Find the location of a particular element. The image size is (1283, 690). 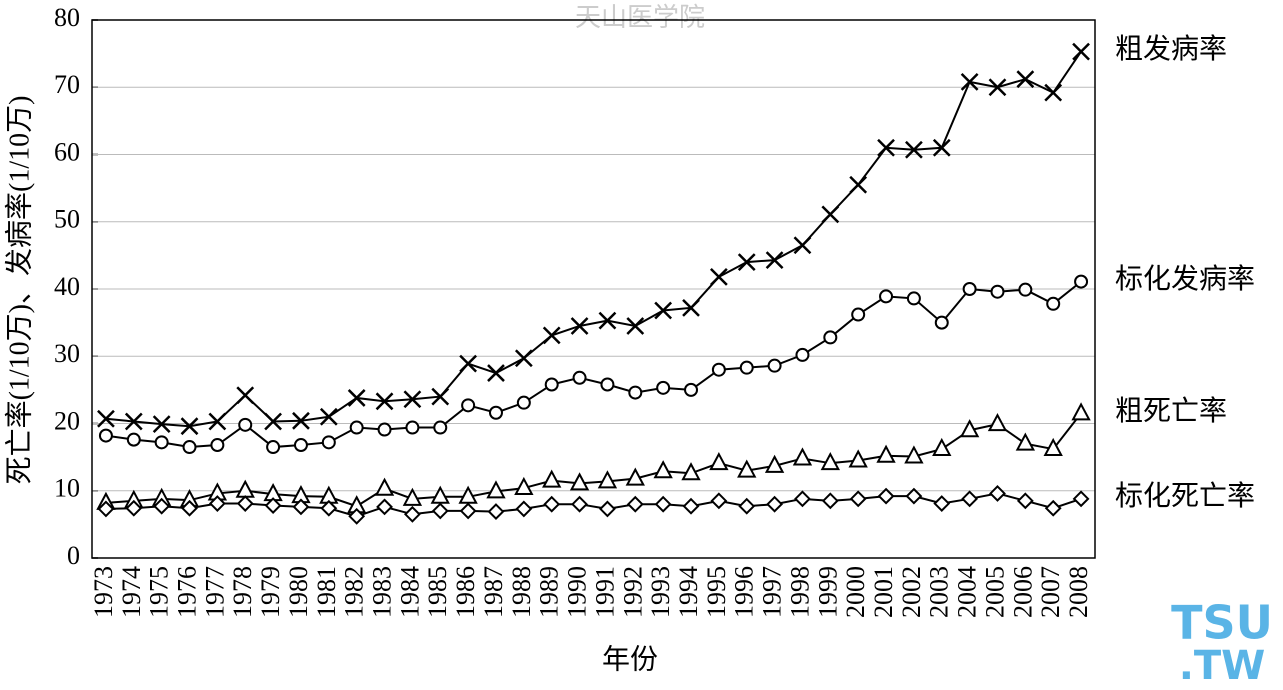

x-tick-label: 1991 is located at coordinates (604, 592).